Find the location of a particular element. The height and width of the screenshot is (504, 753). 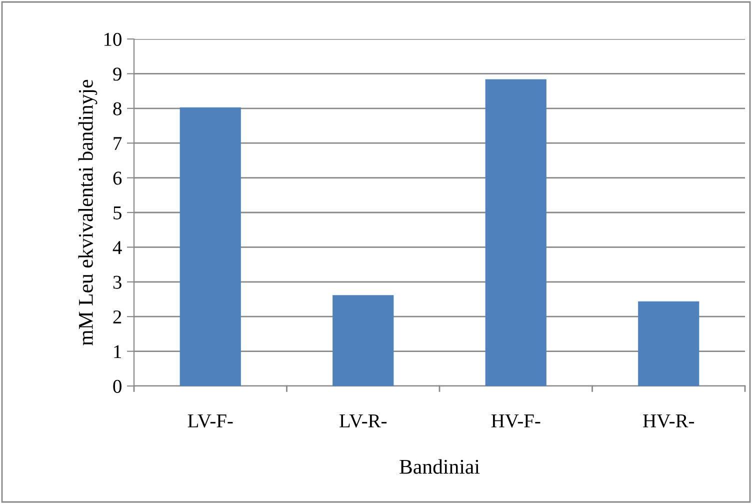

x-tick-label: LV-R- is located at coordinates (363, 421).